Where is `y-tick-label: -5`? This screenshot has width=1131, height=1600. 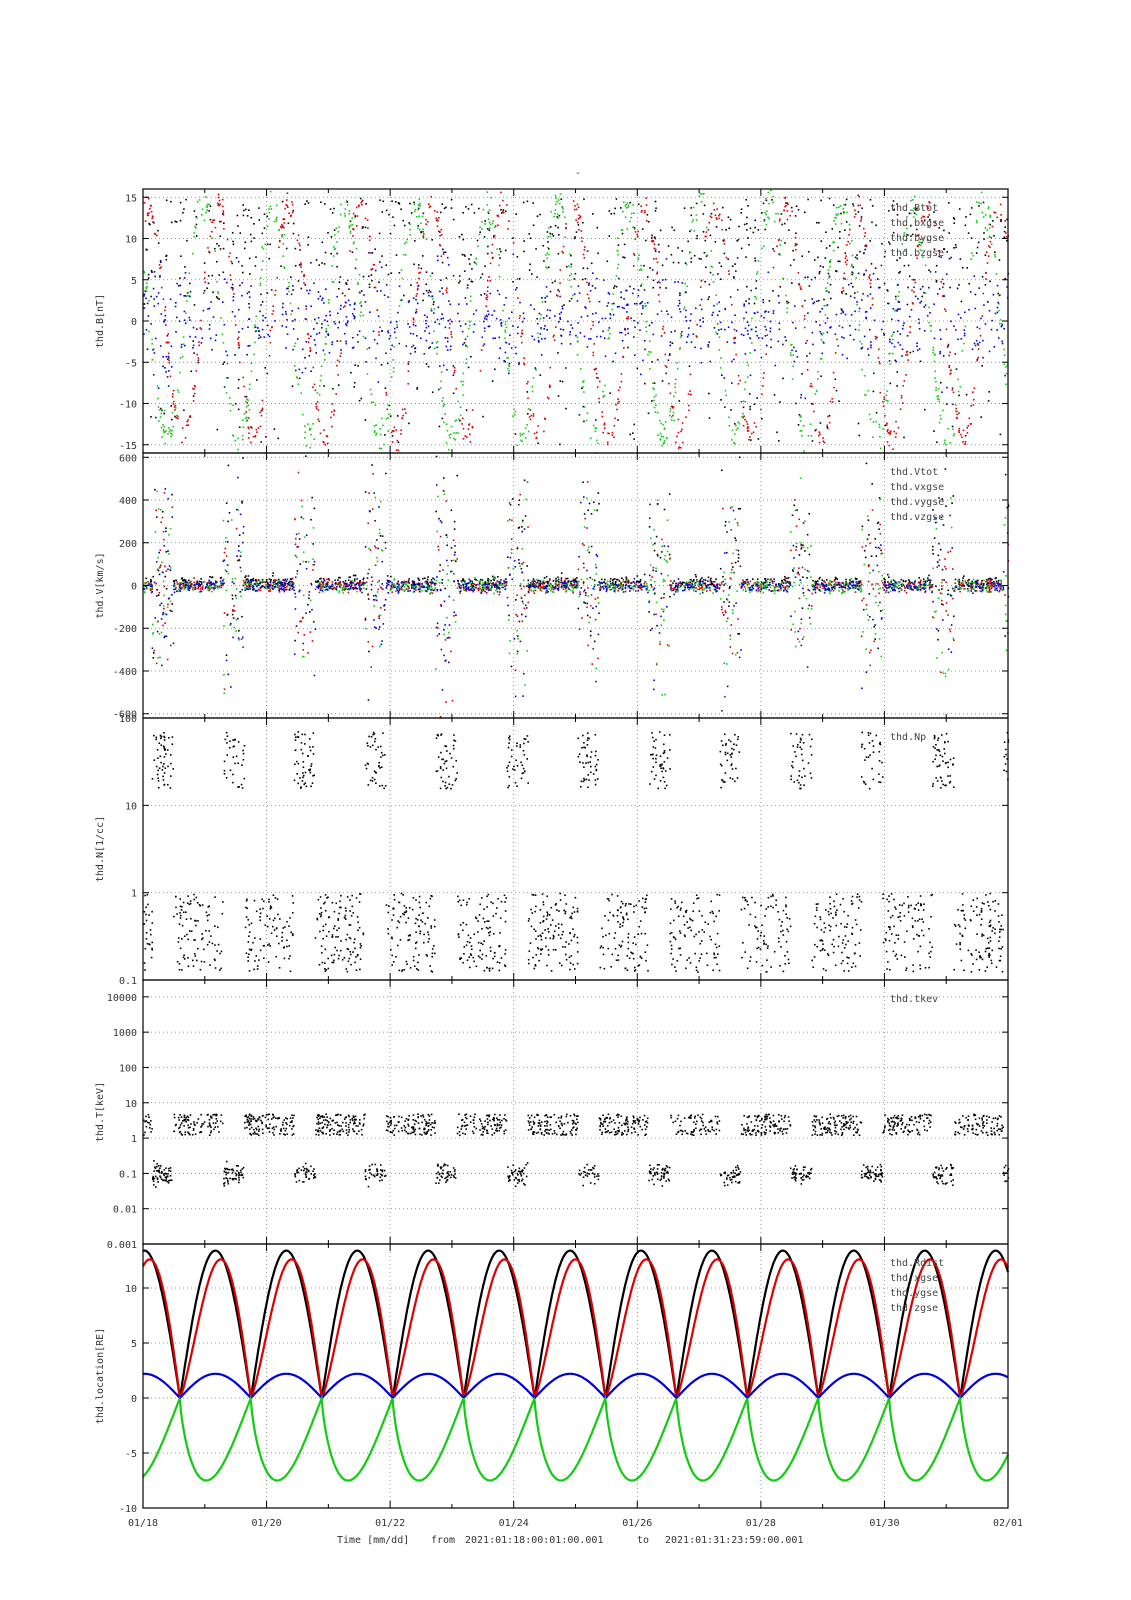 y-tick-label: -5 is located at coordinates (131, 363).